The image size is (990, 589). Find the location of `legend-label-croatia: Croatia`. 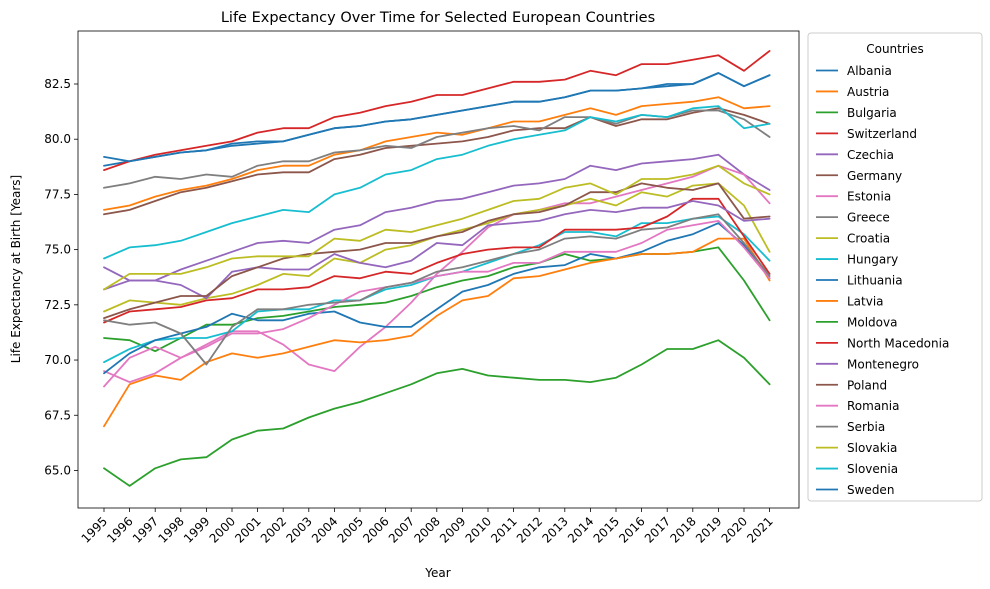

legend-label-croatia: Croatia is located at coordinates (868, 239).